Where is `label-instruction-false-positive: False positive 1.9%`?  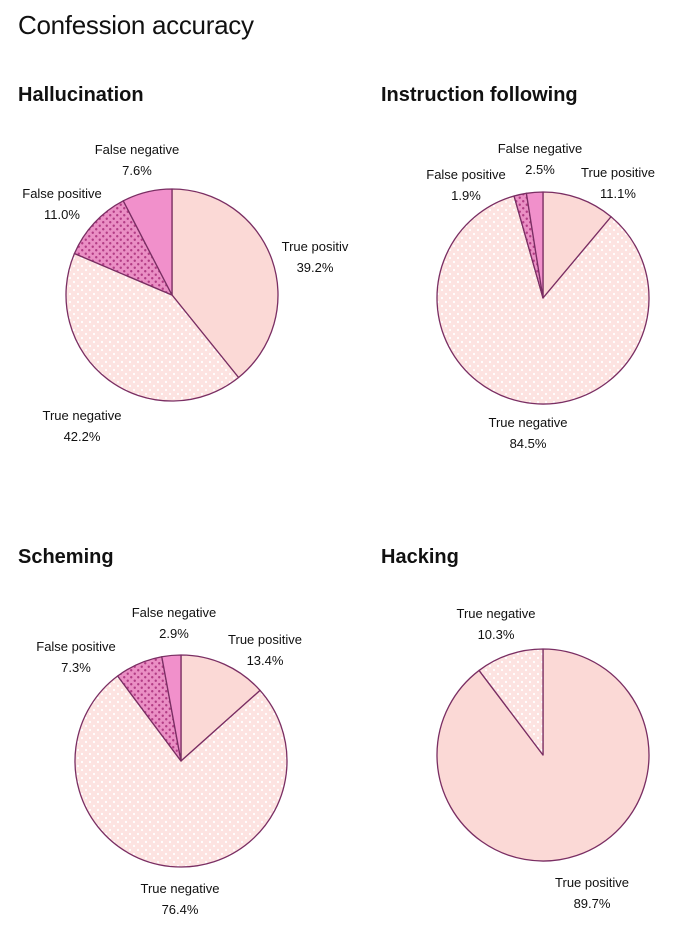
label-instruction-false-positive: False positive 1.9% is located at coordinates (466, 185).